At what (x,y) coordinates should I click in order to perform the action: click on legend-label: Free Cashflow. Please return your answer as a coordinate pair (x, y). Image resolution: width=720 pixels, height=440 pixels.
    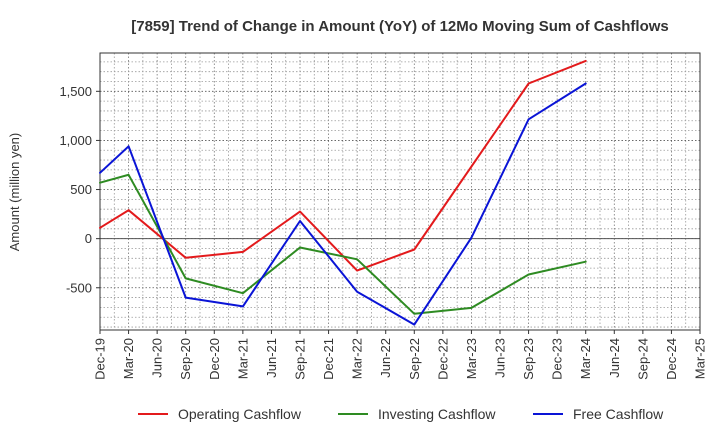
    Looking at the image, I should click on (618, 414).